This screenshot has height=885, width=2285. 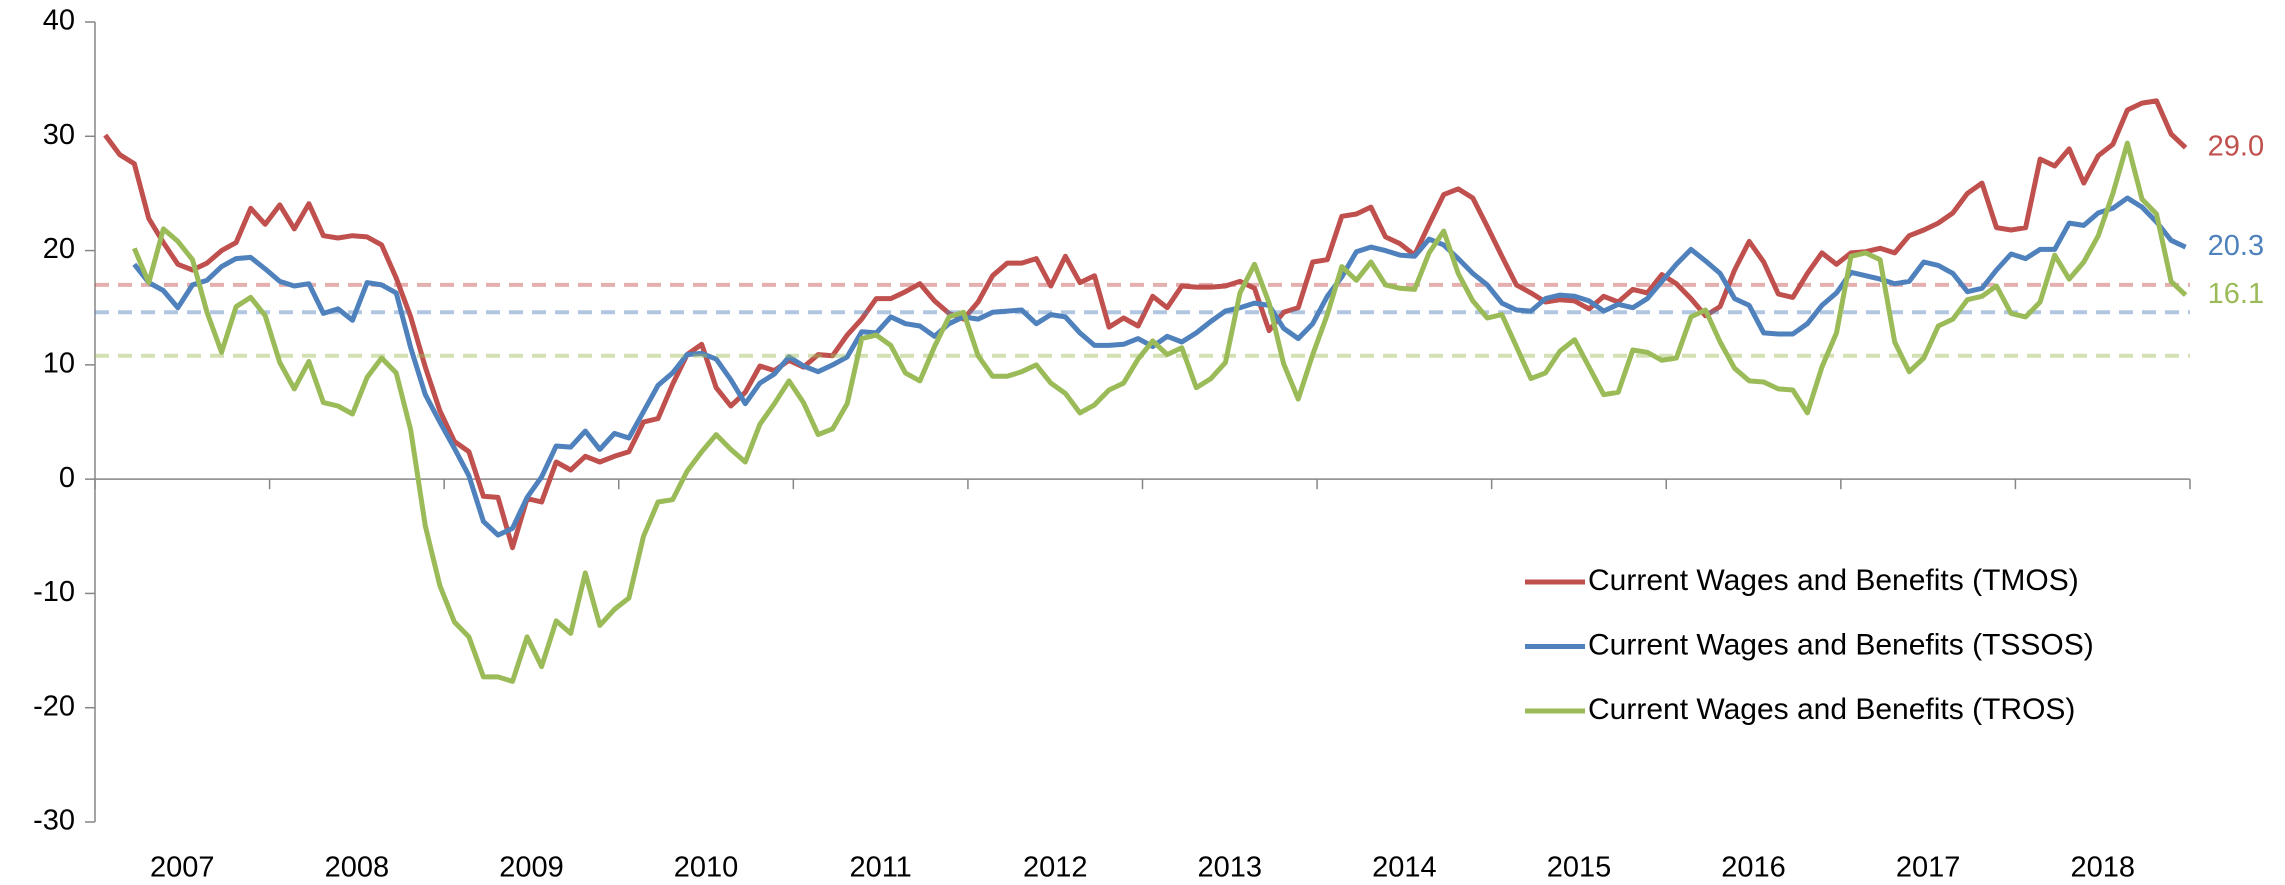 I want to click on x-tick-label: 2015, so click(x=1579, y=868).